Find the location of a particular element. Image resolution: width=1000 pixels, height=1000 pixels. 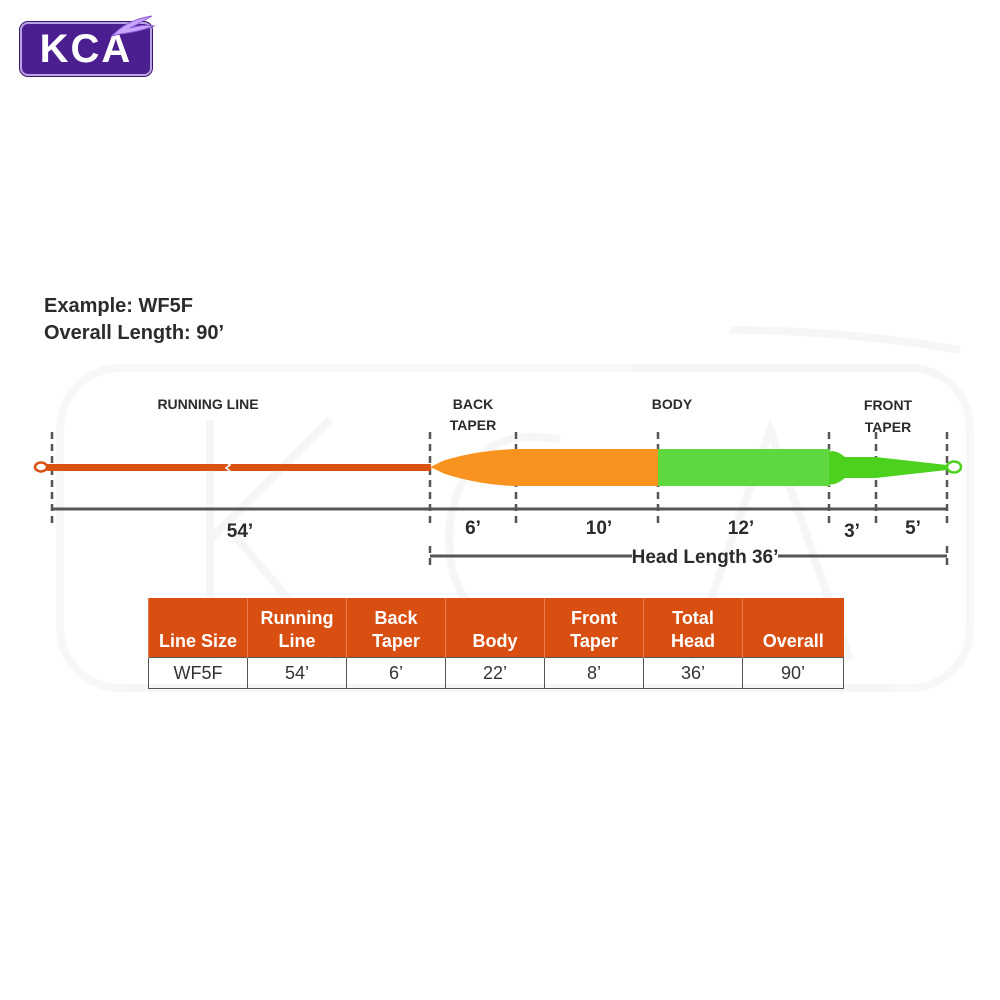

running-line-mark is located at coordinates (228, 466).